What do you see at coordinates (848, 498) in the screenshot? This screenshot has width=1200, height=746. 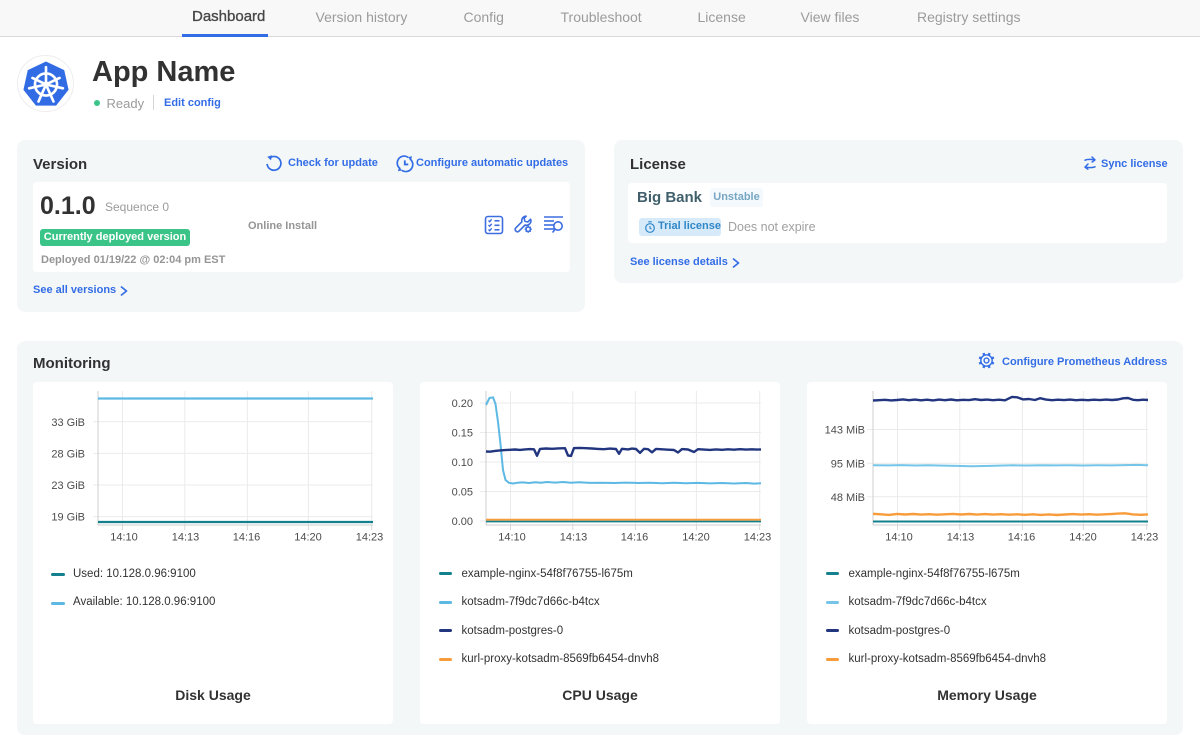 I see `svg-text: 48 MiB` at bounding box center [848, 498].